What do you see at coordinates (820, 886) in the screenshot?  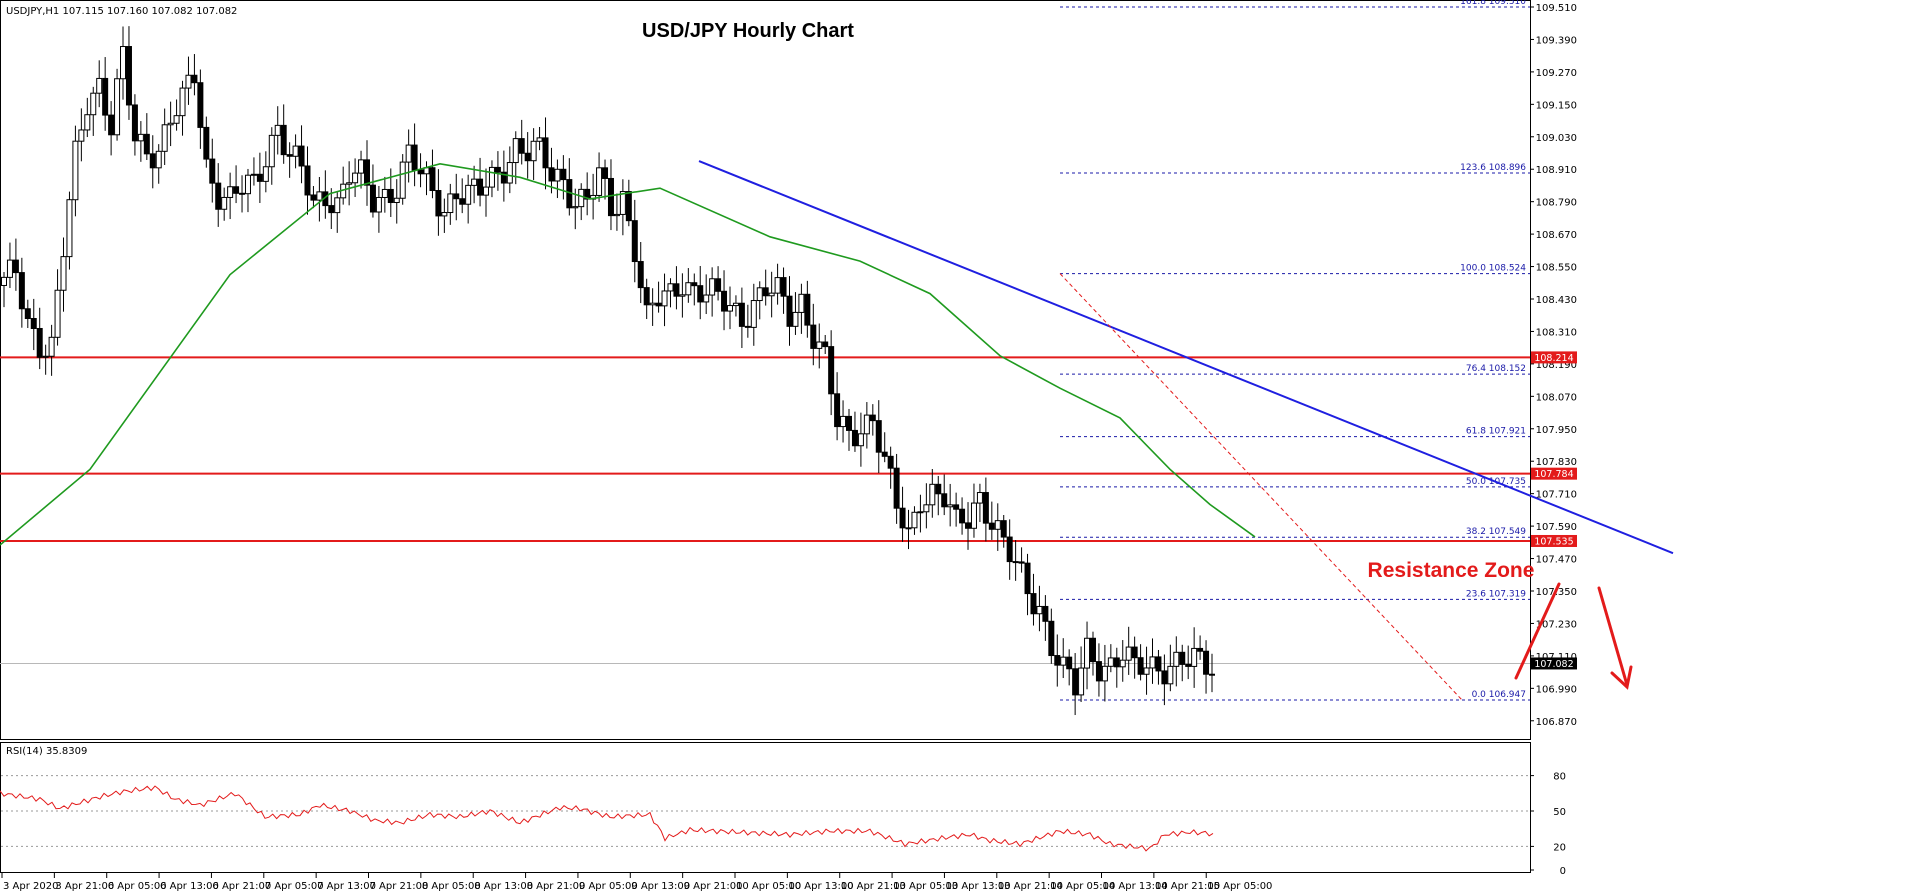 I see `time-axis-label: 10 Apr 13:00` at bounding box center [820, 886].